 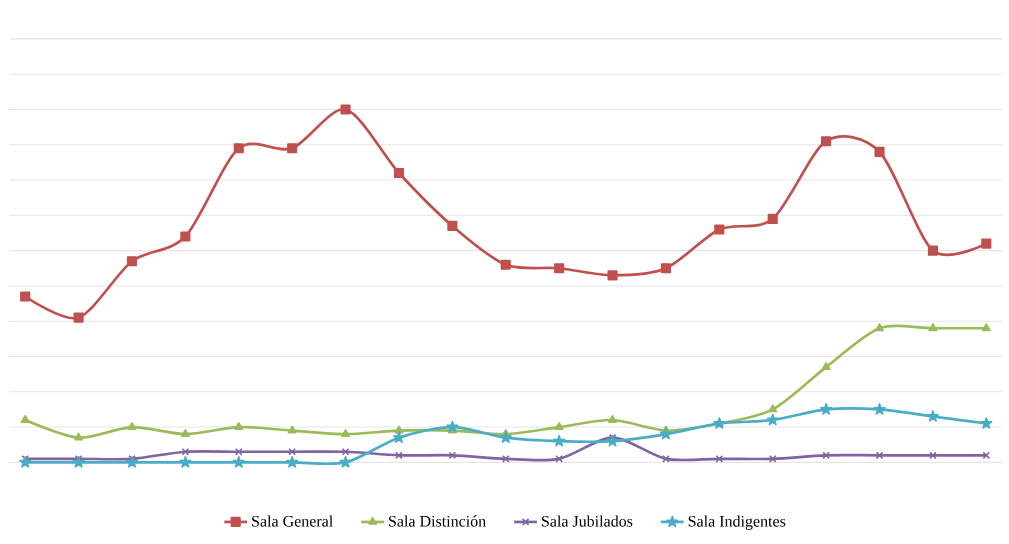 I want to click on legend-label: Sala Jubilados, so click(x=587, y=521).